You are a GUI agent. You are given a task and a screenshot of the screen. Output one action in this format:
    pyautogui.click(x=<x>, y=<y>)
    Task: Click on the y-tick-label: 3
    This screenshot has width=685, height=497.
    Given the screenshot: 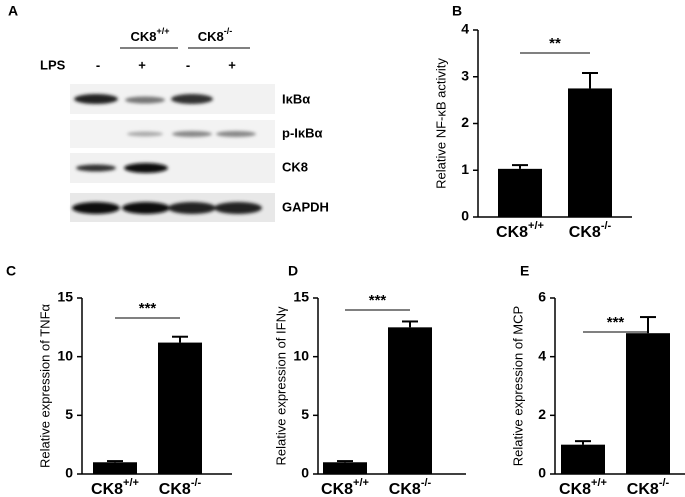 What is the action you would take?
    pyautogui.click(x=465, y=75)
    